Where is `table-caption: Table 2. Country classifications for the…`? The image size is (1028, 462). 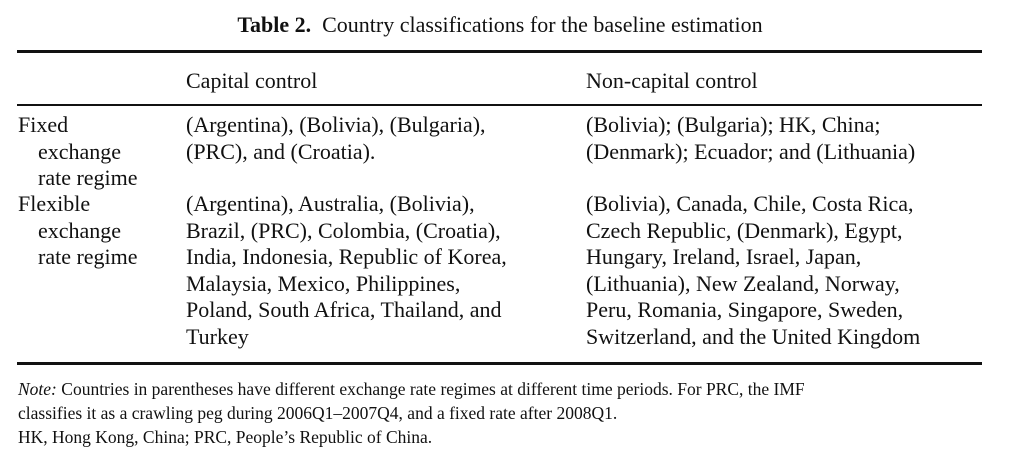 table-caption: Table 2. Country classifications for the… is located at coordinates (500, 25).